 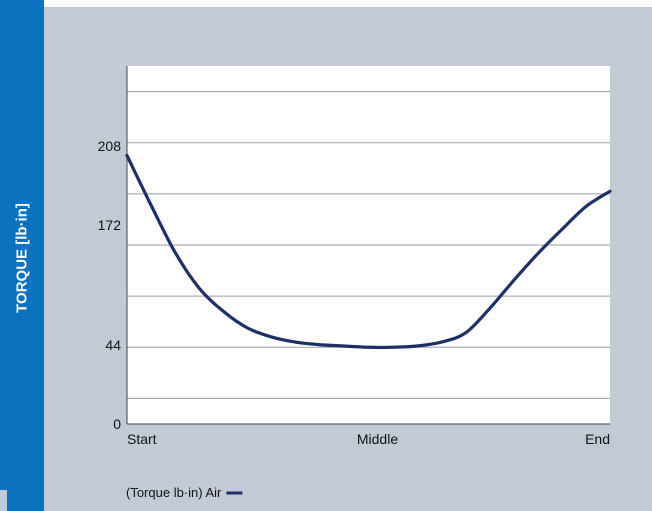 What do you see at coordinates (110, 146) in the screenshot?
I see `y-tick-label: 208` at bounding box center [110, 146].